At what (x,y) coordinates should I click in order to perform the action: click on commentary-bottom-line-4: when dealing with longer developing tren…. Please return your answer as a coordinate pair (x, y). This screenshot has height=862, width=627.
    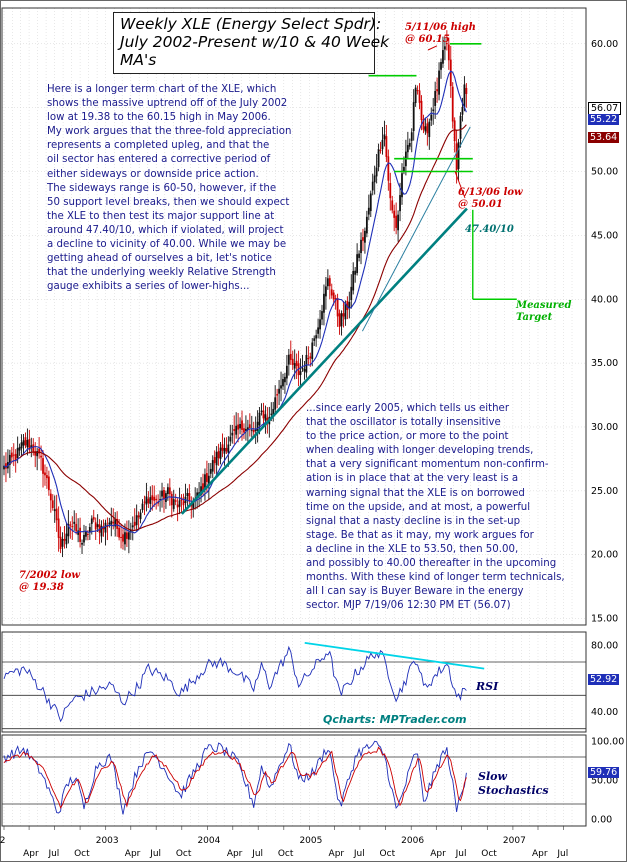
    Looking at the image, I should click on (420, 451).